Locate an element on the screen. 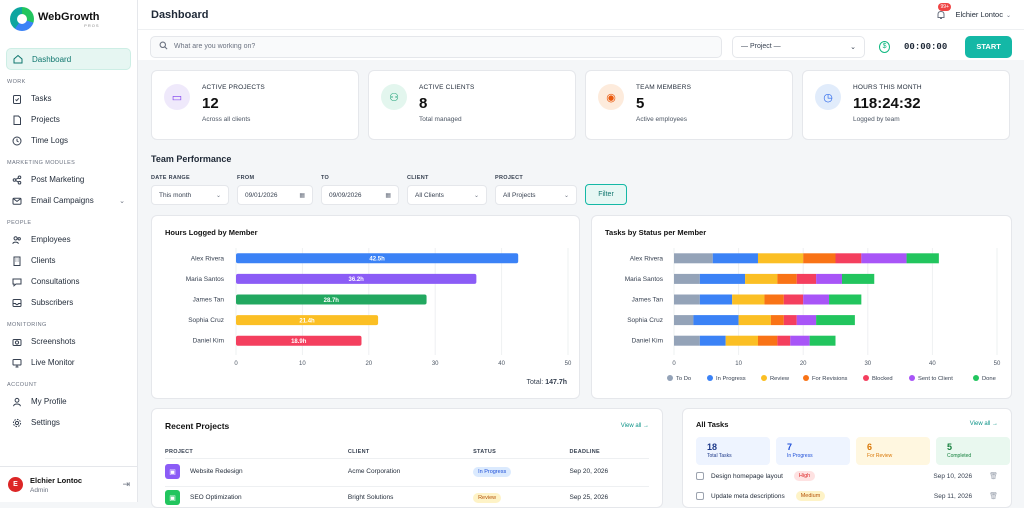  sidebar-item-clients: Clients is located at coordinates (68, 260).